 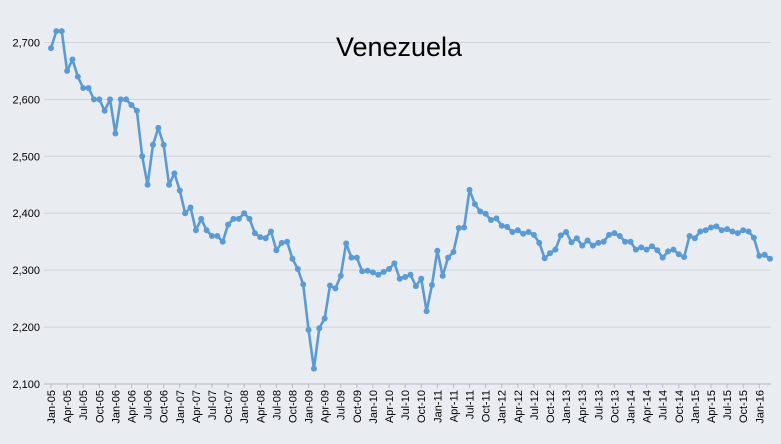 What do you see at coordinates (213, 405) in the screenshot?
I see `x-tick-label: Jul-07` at bounding box center [213, 405].